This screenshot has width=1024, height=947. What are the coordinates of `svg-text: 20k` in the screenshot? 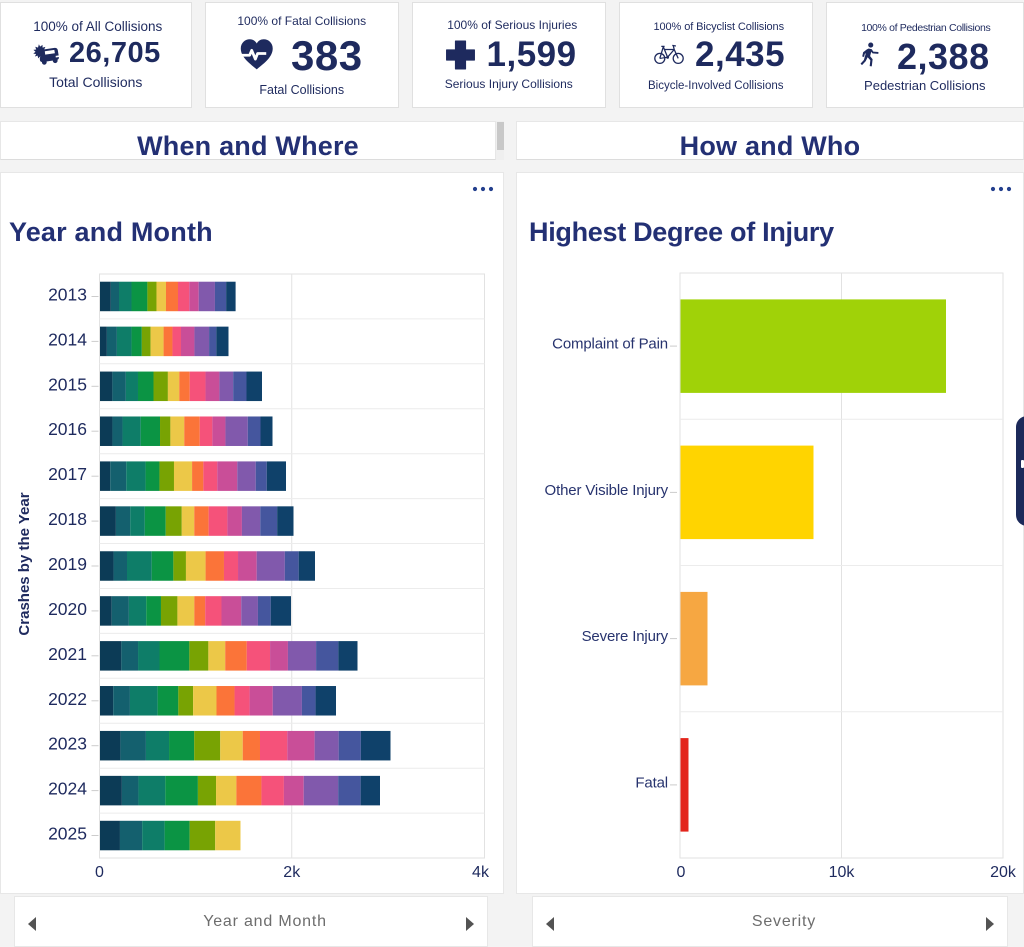 It's located at (1003, 872).